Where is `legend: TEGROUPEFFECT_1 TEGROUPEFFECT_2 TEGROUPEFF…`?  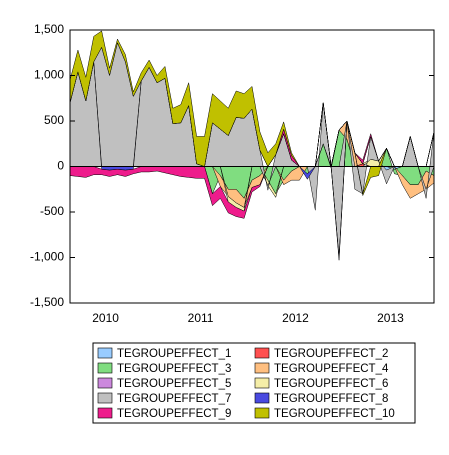
legend: TEGROUPEFFECT_1 TEGROUPEFFECT_2 TEGROUPEFF… is located at coordinates (246, 383).